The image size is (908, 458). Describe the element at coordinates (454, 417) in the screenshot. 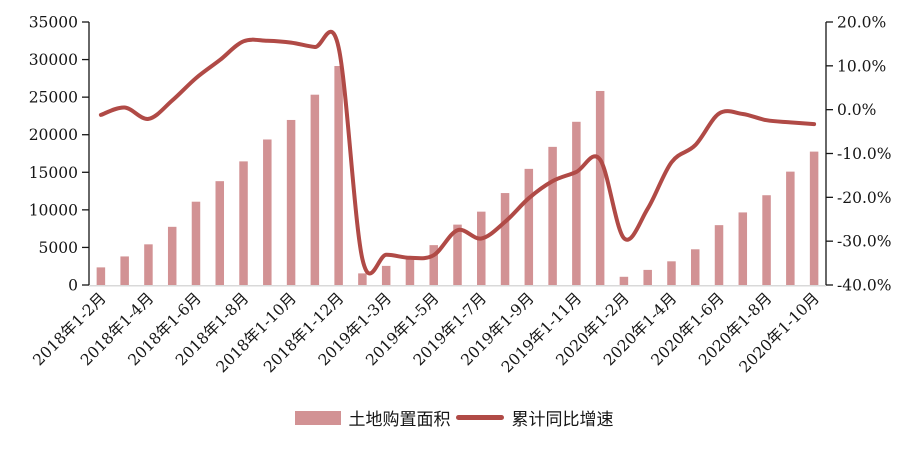

I see `legend: 土地购置面积 累计同比增速` at that location.